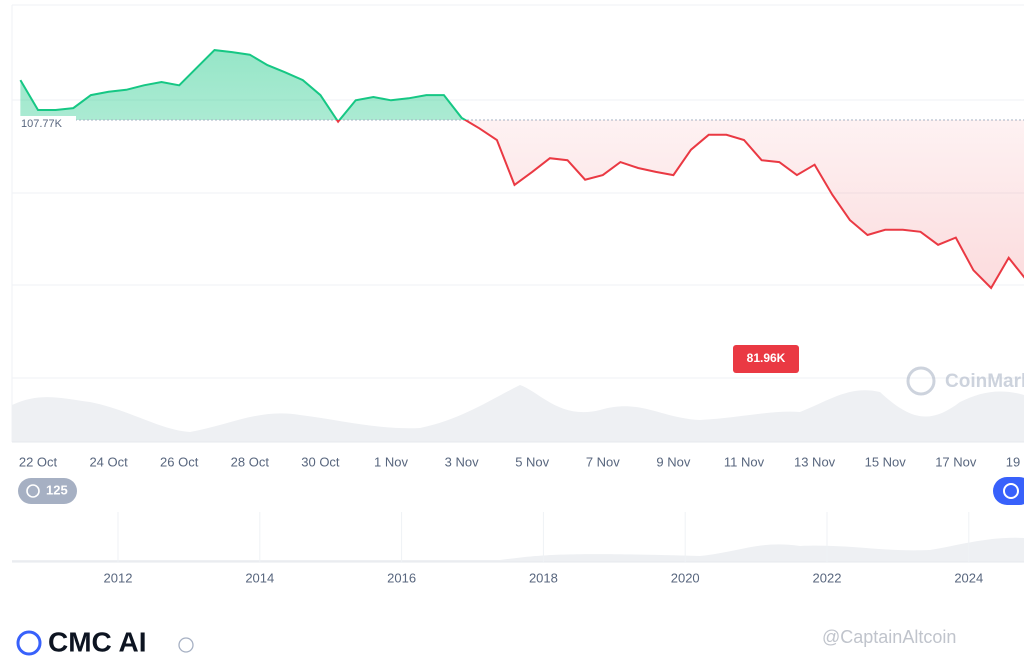  What do you see at coordinates (250, 461) in the screenshot?
I see `x-tick-label: 28 Oct` at bounding box center [250, 461].